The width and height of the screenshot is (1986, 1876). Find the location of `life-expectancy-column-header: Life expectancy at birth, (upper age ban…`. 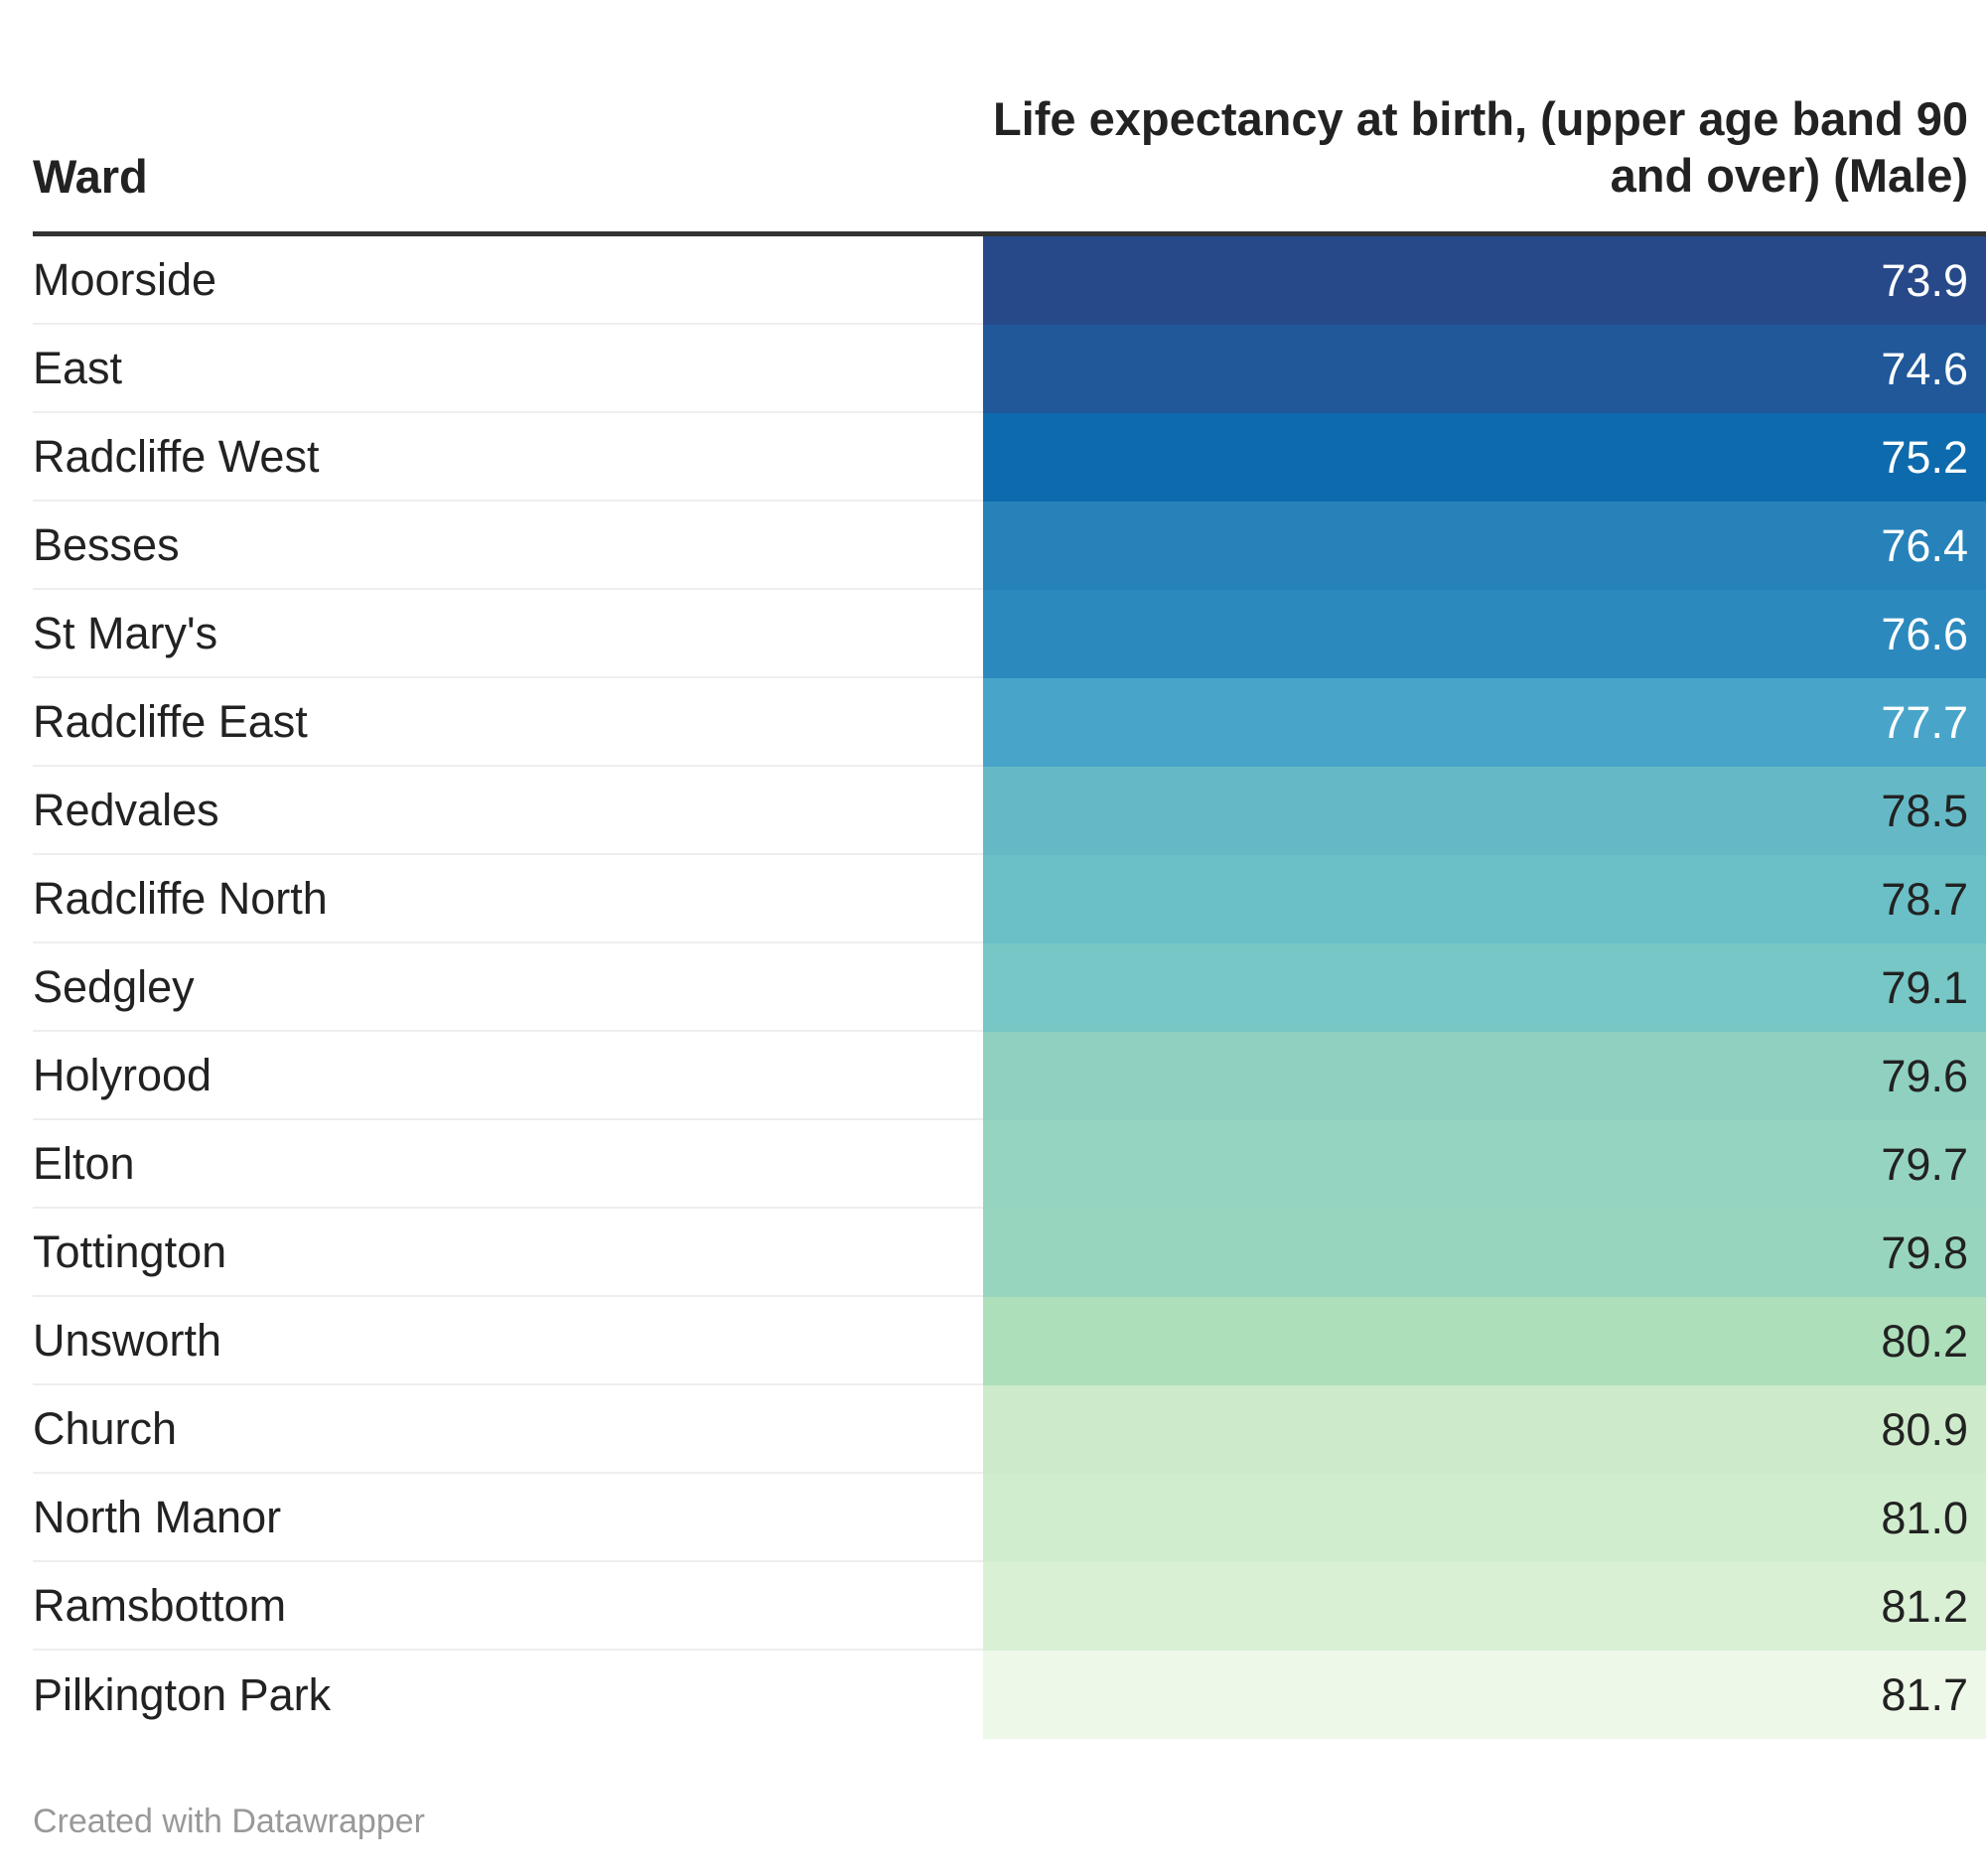

life-expectancy-column-header: Life expectancy at birth, (upper age ban… is located at coordinates (1480, 147).